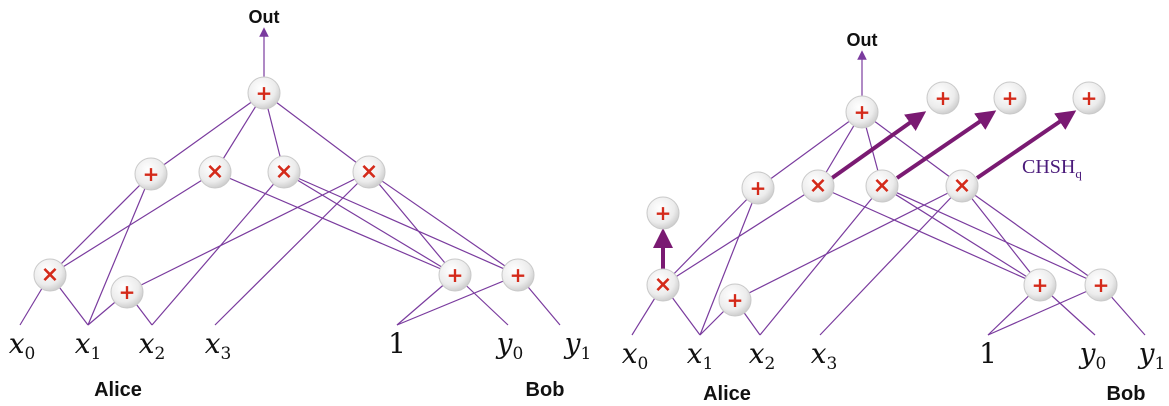 Image resolution: width=1169 pixels, height=406 pixels. Describe the element at coordinates (1052, 168) in the screenshot. I see `chsh-label: CHSHq` at that location.